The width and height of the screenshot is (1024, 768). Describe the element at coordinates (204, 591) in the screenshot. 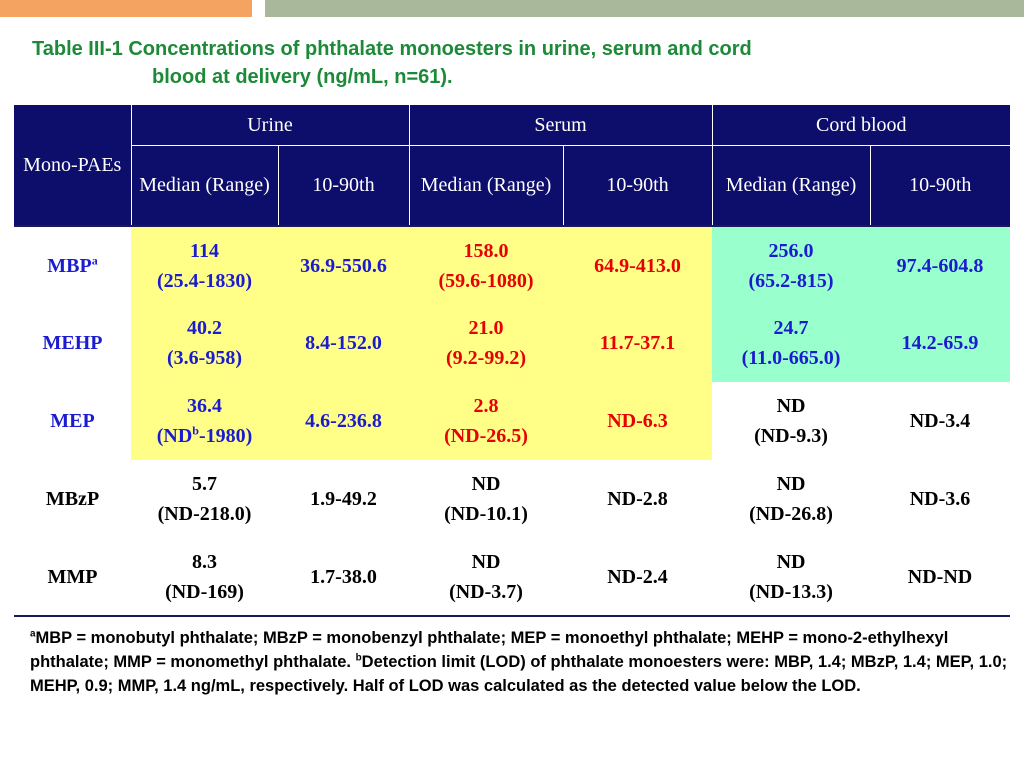

I see `range-value: (ND-169)` at that location.